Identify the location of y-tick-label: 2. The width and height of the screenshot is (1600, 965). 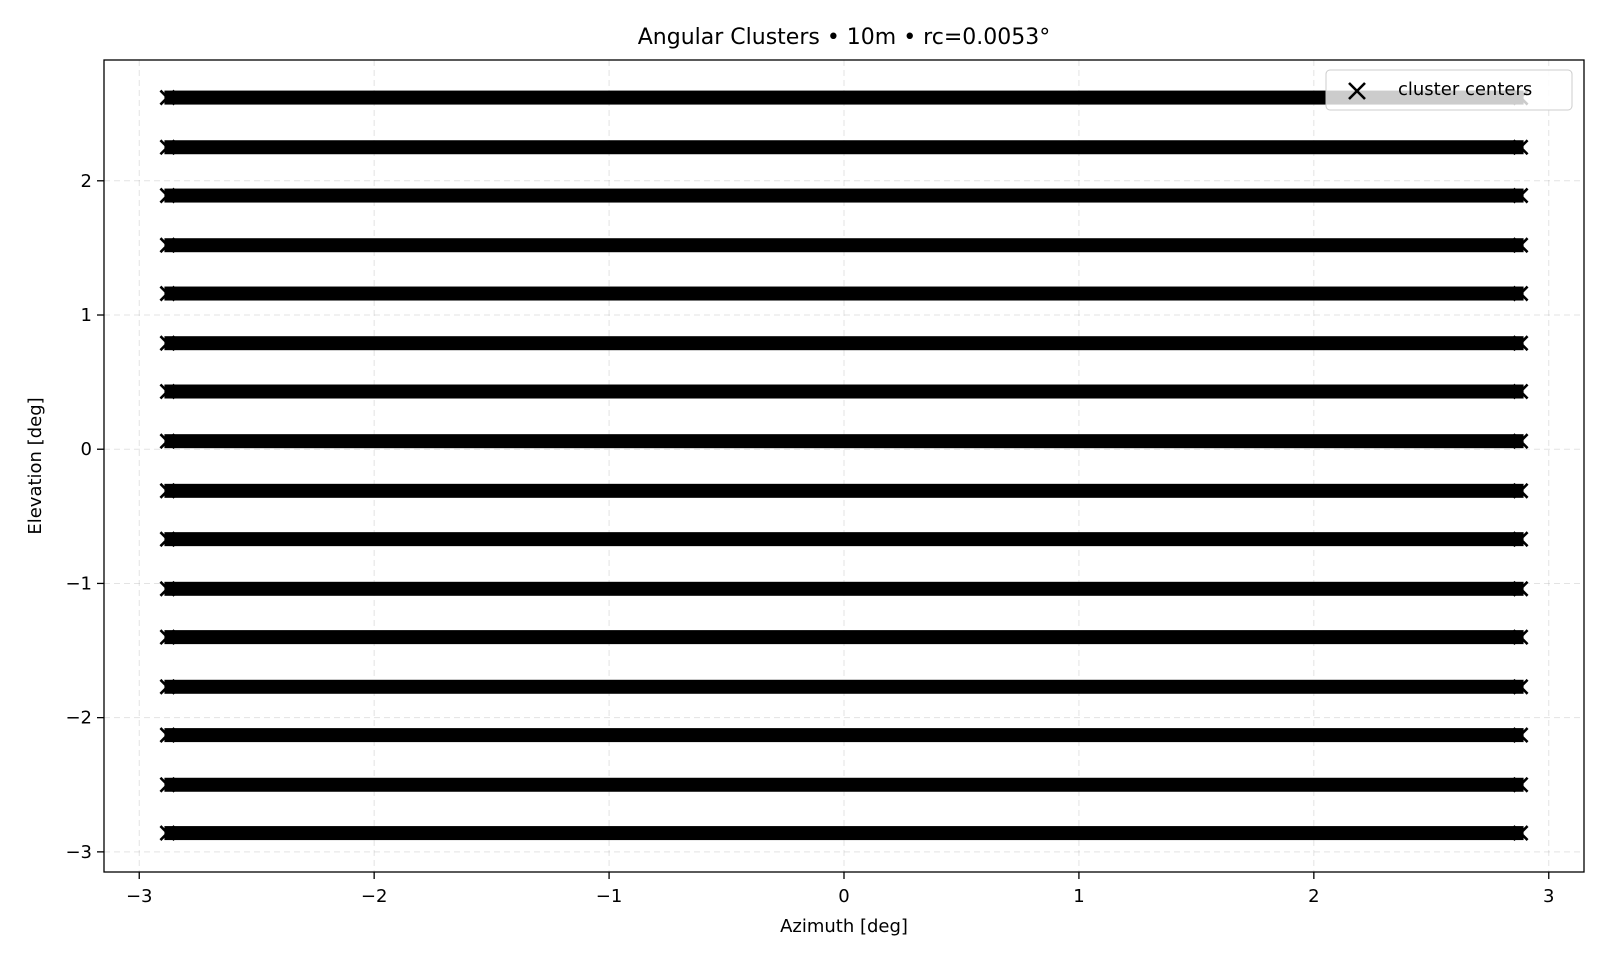
(86, 181).